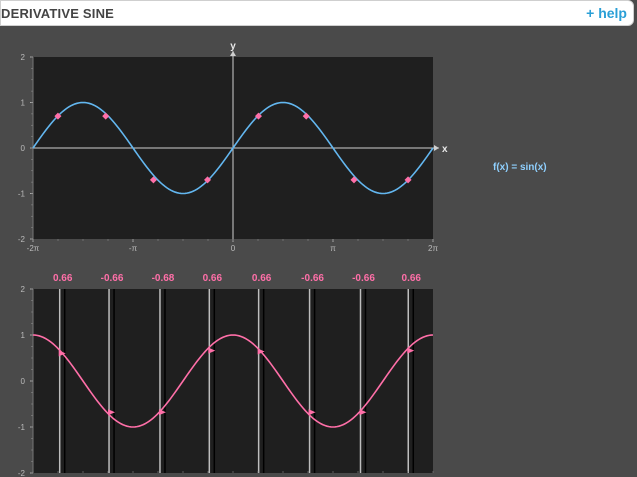 This screenshot has width=637, height=477. I want to click on x-tick-label: π, so click(333, 248).